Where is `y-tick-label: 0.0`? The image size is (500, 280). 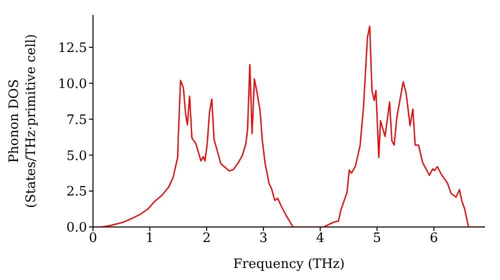
y-tick-label: 0.0 is located at coordinates (76, 228).